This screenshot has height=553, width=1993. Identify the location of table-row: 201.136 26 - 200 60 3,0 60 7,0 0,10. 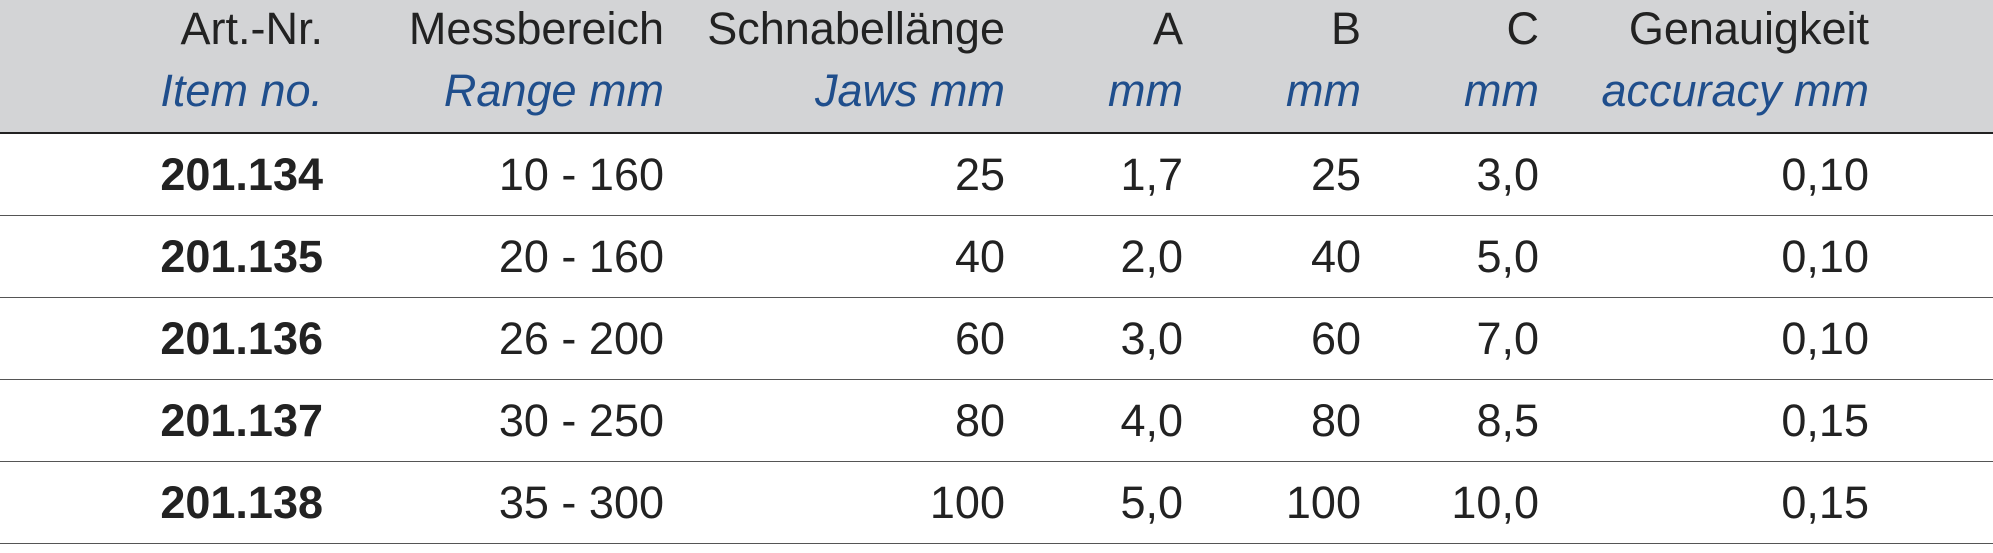
(996, 339).